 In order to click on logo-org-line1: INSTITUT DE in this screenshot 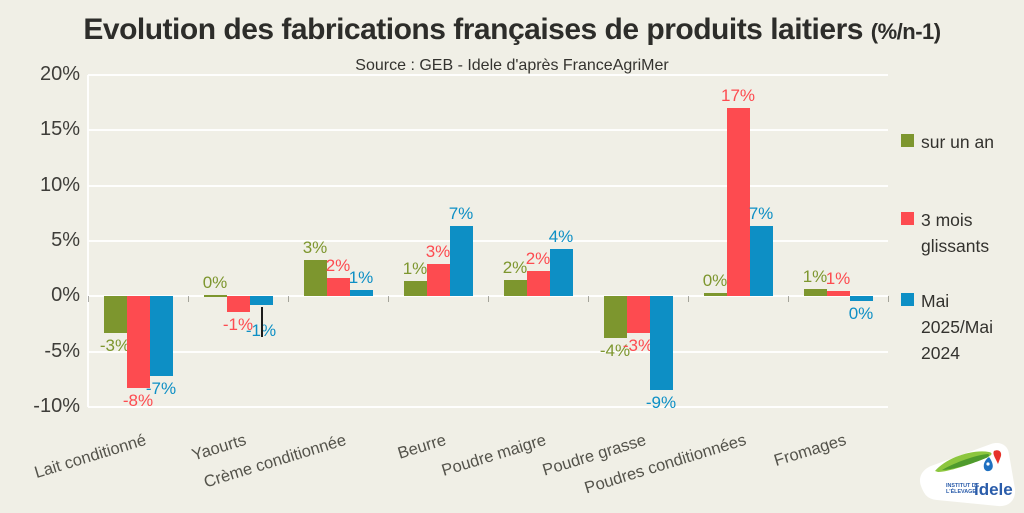, I will do `click(963, 486)`.